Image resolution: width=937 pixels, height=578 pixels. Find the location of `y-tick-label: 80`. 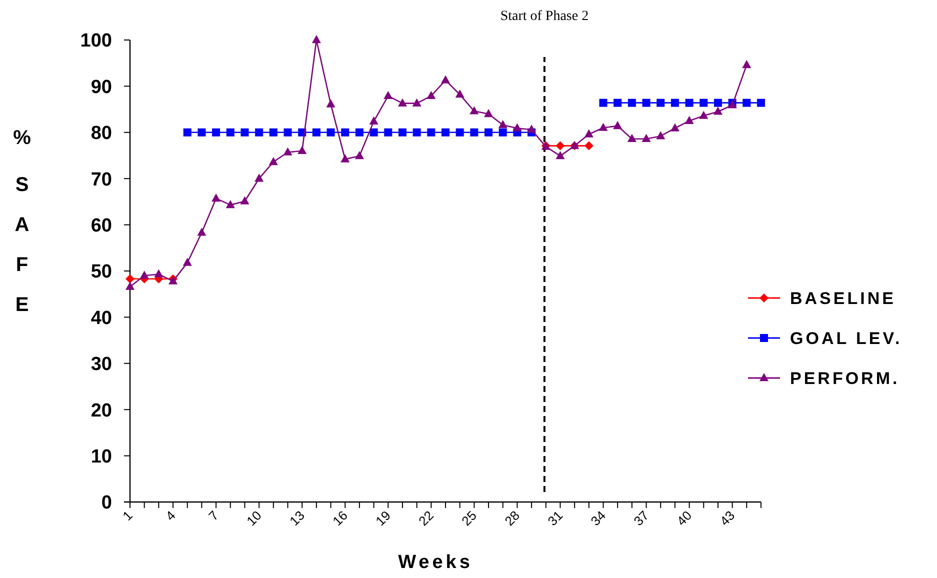

y-tick-label: 80 is located at coordinates (101, 133).